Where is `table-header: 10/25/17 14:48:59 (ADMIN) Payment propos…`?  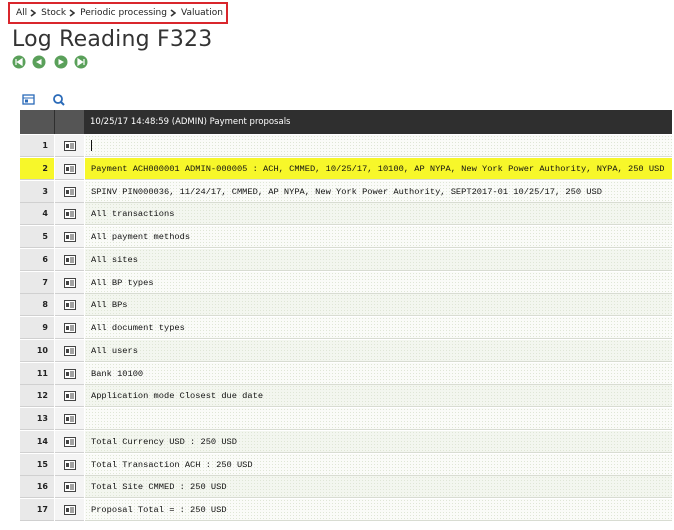 table-header: 10/25/17 14:48:59 (ADMIN) Payment propos… is located at coordinates (346, 122).